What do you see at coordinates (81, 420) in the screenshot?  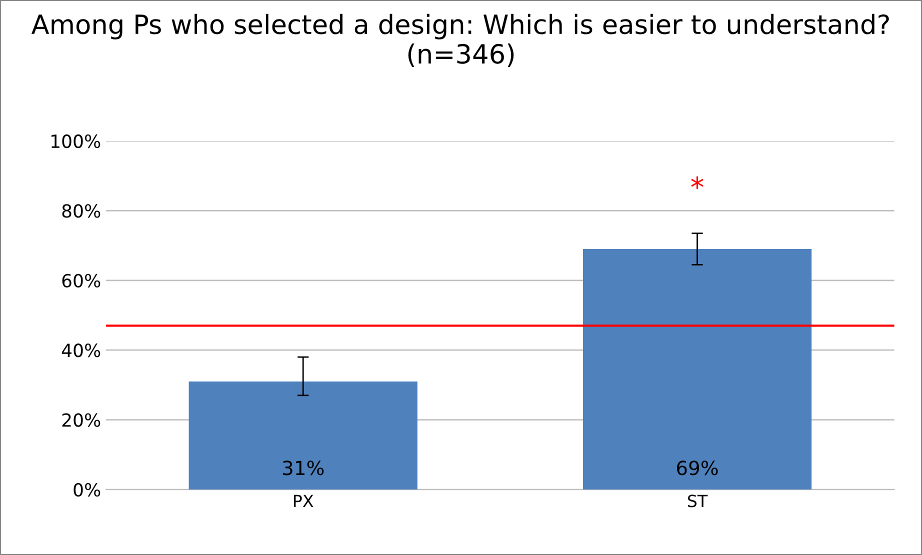 I see `y-tick-label: 20%` at bounding box center [81, 420].